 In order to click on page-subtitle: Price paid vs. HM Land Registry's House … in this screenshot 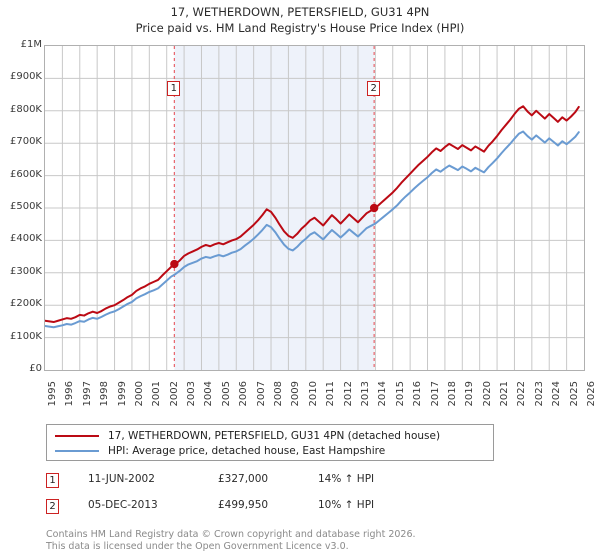, I will do `click(300, 28)`.